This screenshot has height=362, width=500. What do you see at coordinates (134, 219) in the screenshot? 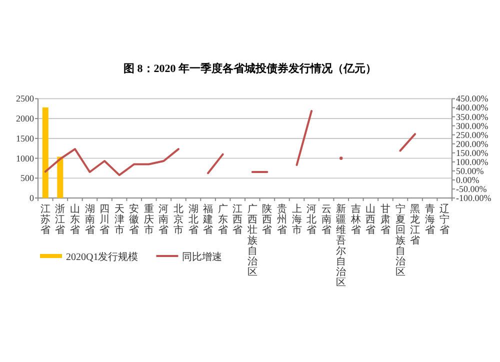
I see `x-tick-label: 安徽省` at bounding box center [134, 219].